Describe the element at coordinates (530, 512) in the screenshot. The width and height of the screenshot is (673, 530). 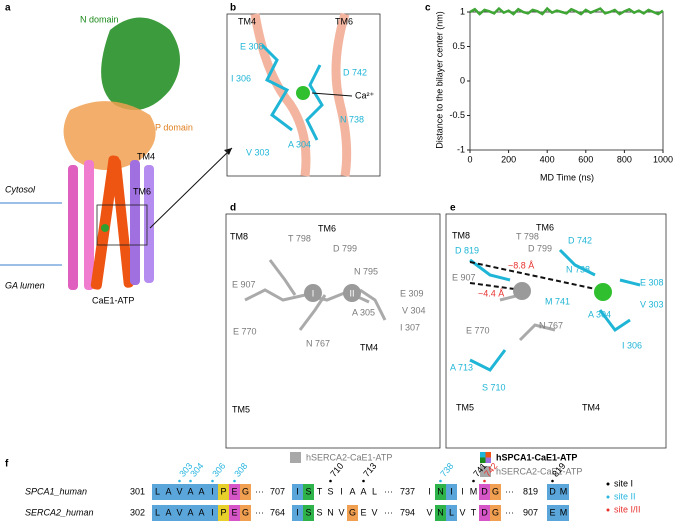
I see `residue-number: 907` at that location.